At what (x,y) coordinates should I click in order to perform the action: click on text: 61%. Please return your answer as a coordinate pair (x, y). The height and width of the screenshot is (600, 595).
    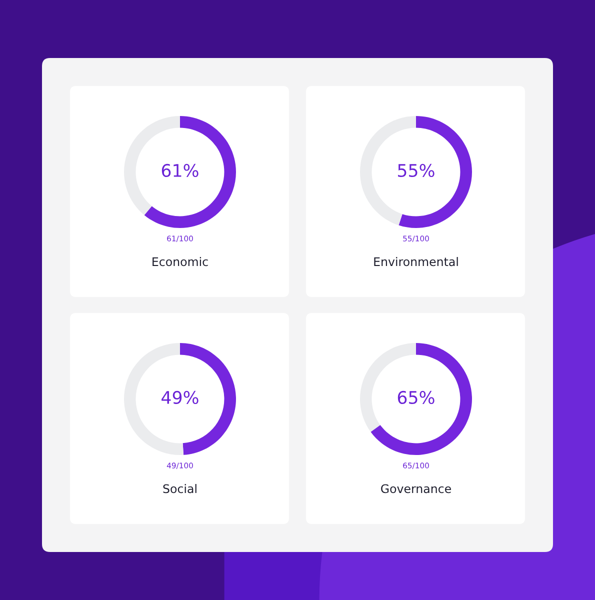
    Looking at the image, I should click on (180, 171).